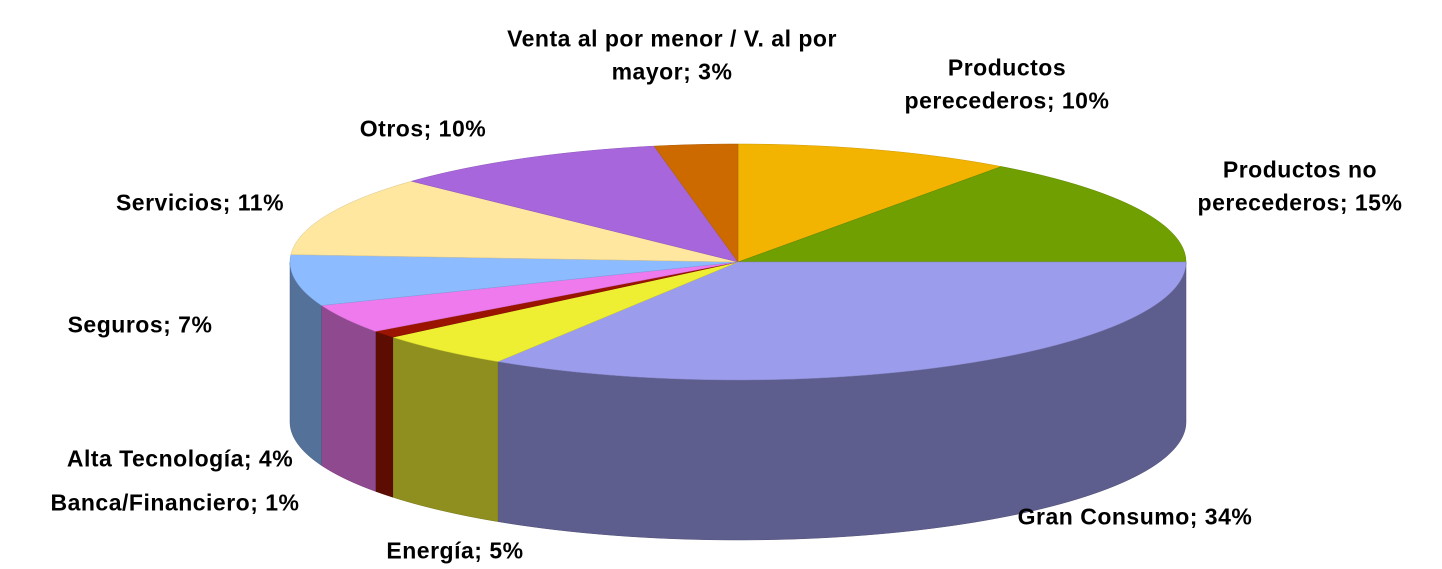 Image resolution: width=1442 pixels, height=569 pixels. I want to click on data-label: Seguros; 7%, so click(140, 324).